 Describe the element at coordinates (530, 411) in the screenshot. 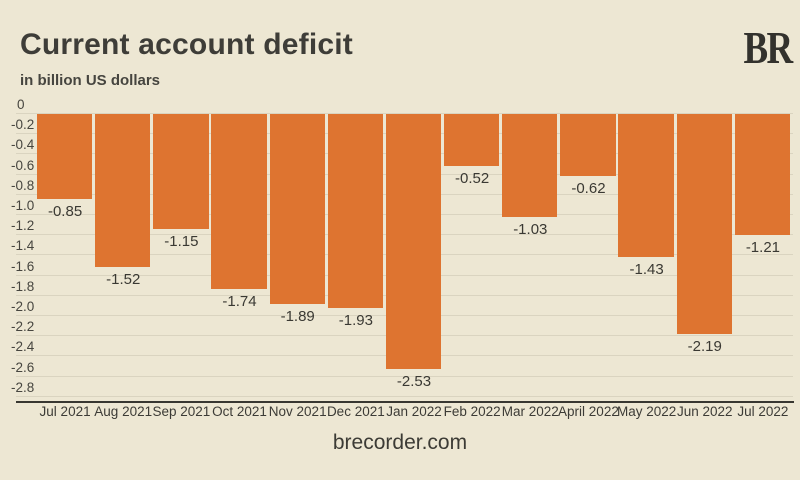

I see `x-tick-label: Mar 2022` at that location.